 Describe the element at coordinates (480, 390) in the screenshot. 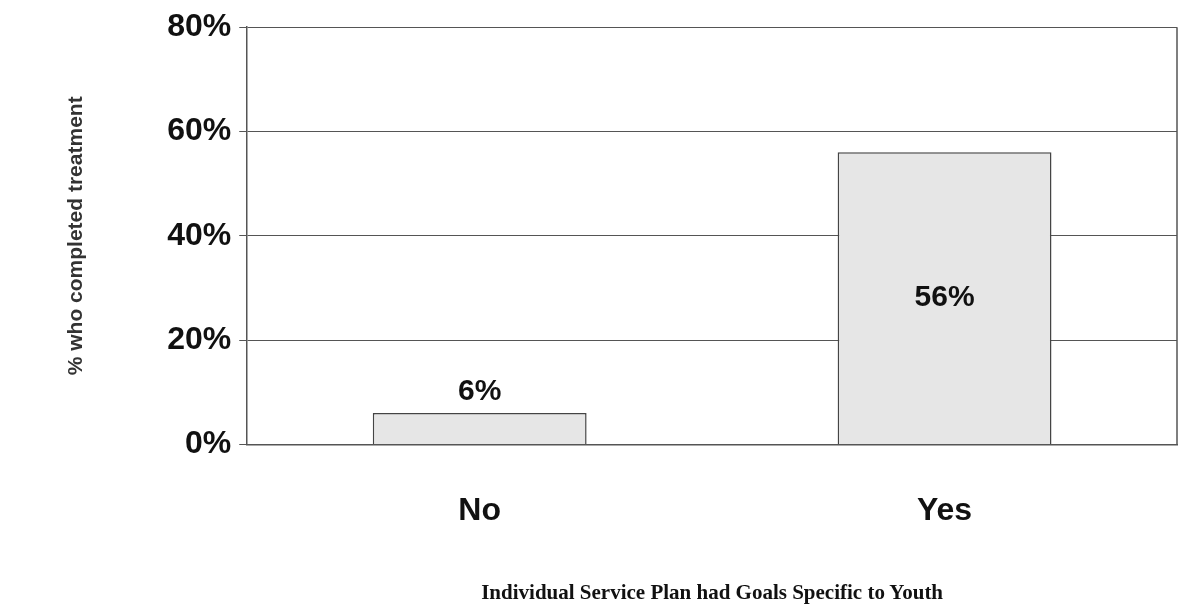

I see `data-label: 6%` at that location.